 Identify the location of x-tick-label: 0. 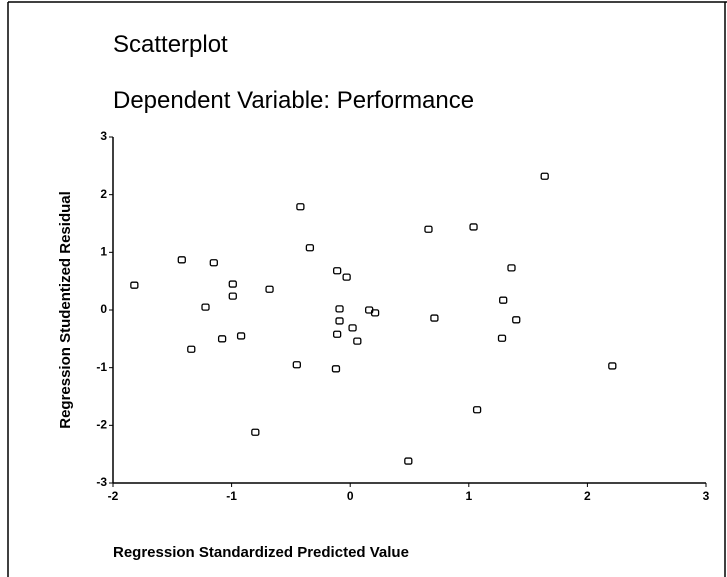
(350, 496).